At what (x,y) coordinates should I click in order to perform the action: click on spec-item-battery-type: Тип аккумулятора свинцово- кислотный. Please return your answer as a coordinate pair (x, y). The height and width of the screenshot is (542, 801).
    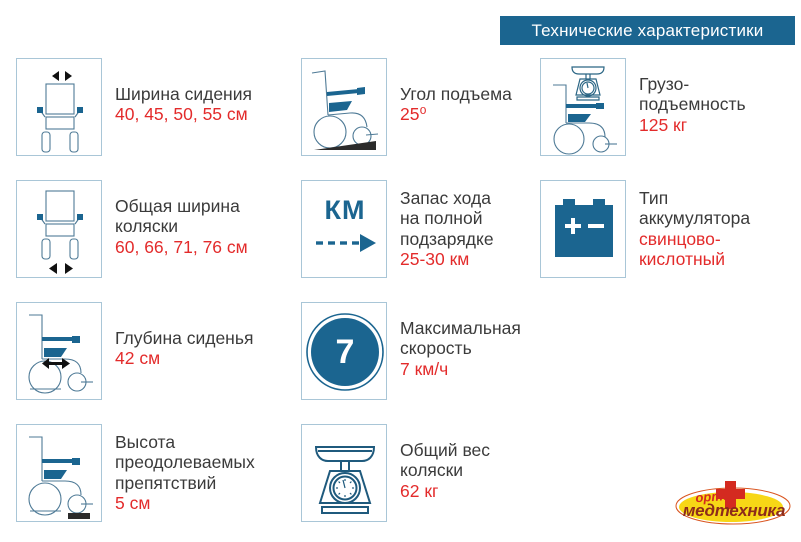
    Looking at the image, I should click on (645, 229).